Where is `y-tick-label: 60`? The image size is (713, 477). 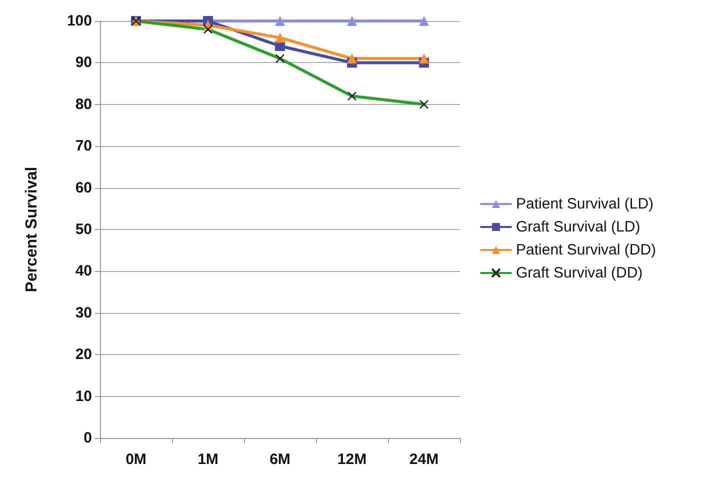 y-tick-label: 60 is located at coordinates (83, 187).